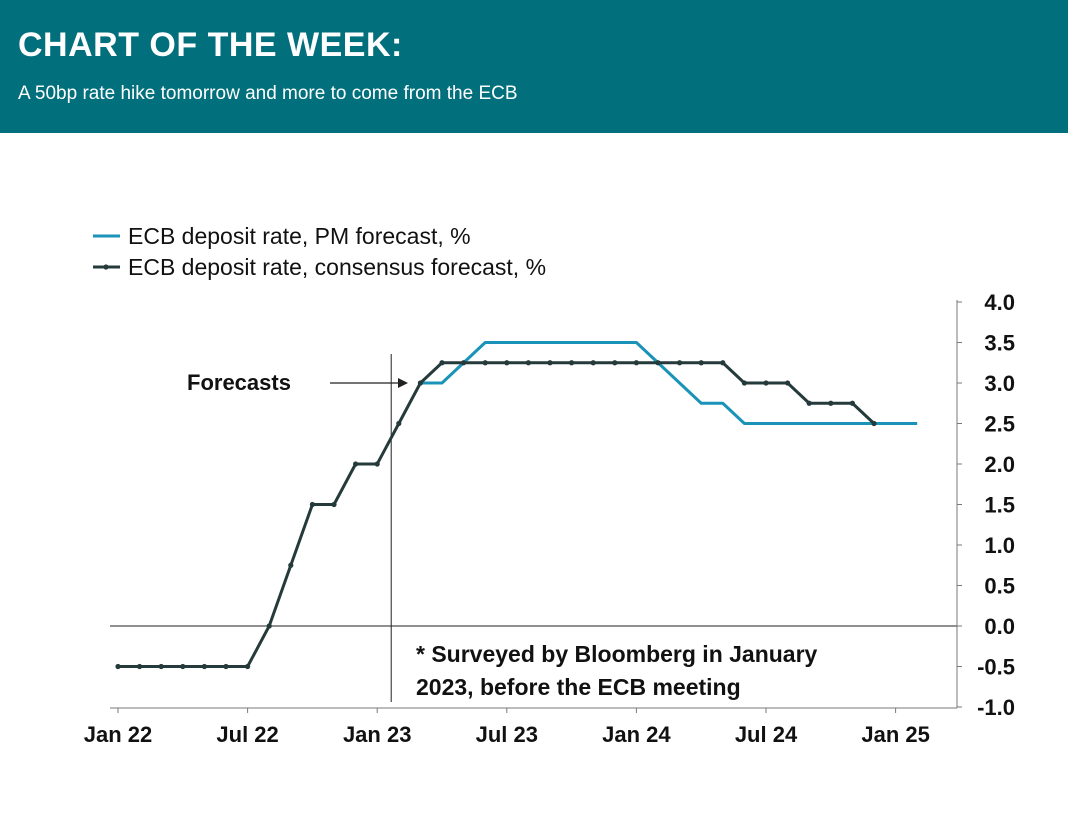 This screenshot has width=1068, height=837. Describe the element at coordinates (999, 626) in the screenshot. I see `y-tick-label: 0.0` at that location.